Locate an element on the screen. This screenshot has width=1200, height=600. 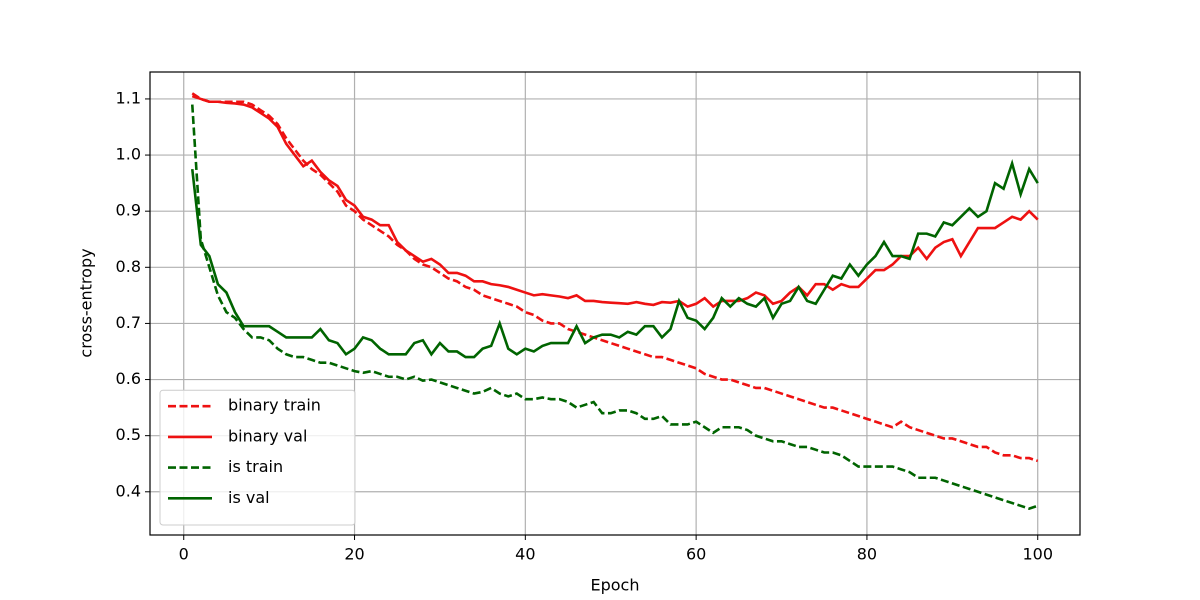
y-tick-label: 1.0 is located at coordinates (128, 154).